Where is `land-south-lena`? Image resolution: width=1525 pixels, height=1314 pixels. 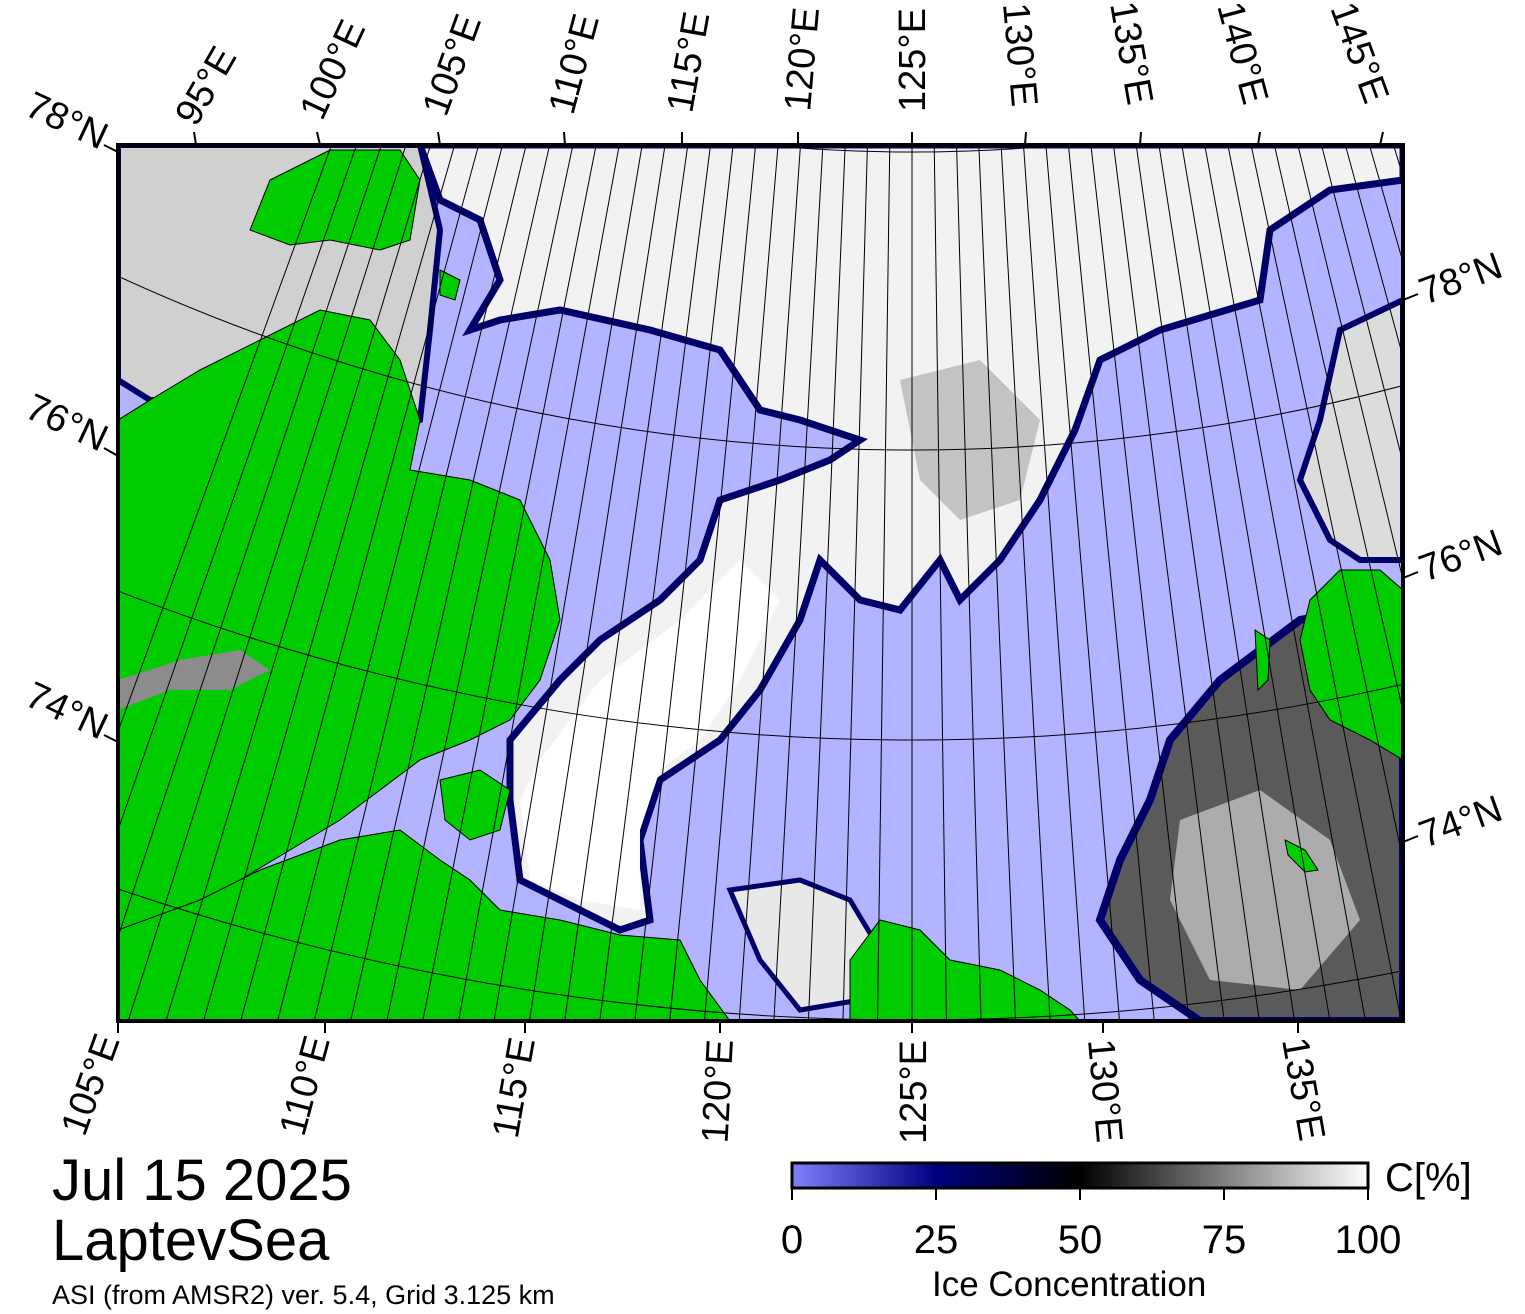 land-south-lena is located at coordinates (965, 970).